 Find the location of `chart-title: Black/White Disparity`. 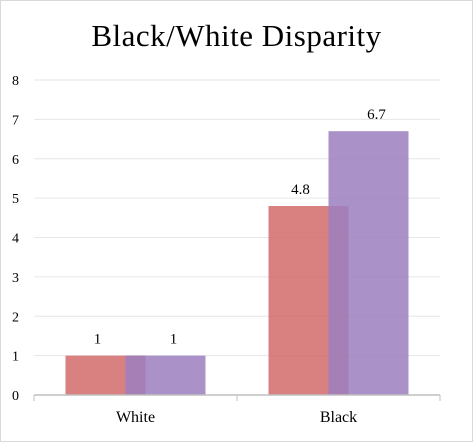

chart-title: Black/White Disparity is located at coordinates (236, 35).